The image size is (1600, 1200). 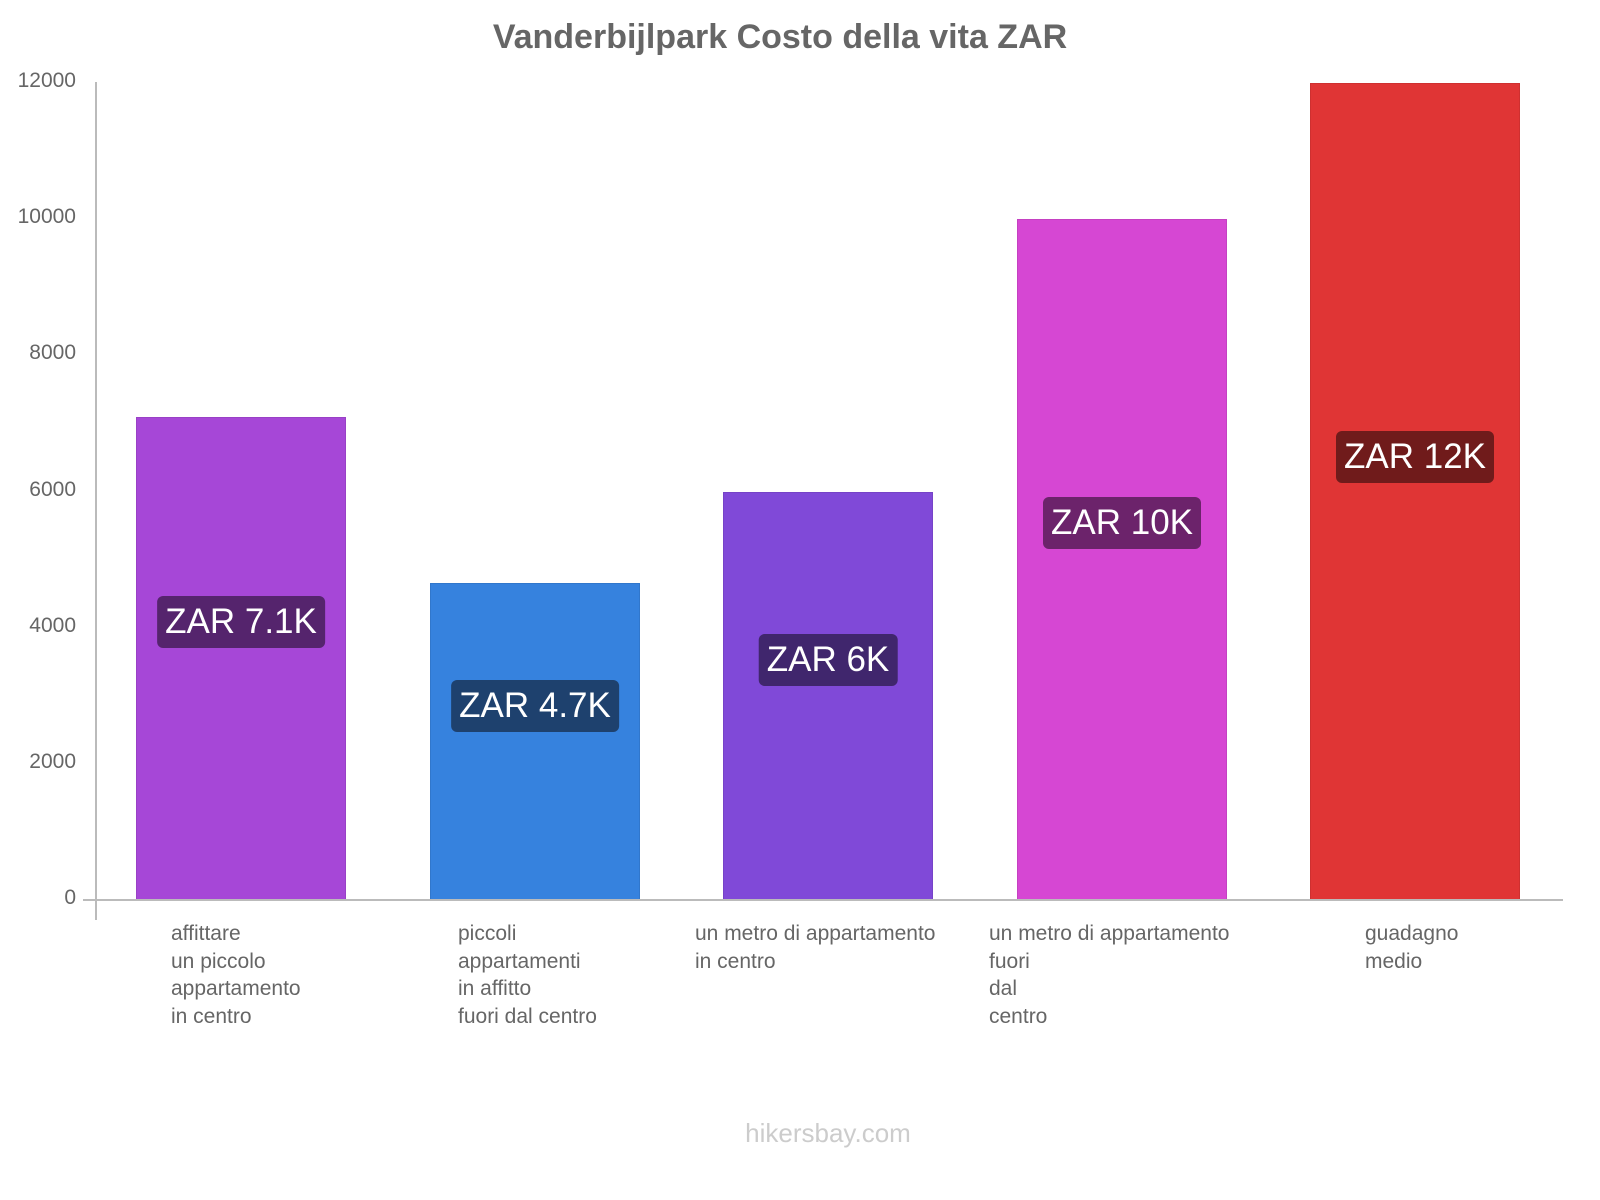 What do you see at coordinates (52, 353) in the screenshot?
I see `y-tick-label: 8000` at bounding box center [52, 353].